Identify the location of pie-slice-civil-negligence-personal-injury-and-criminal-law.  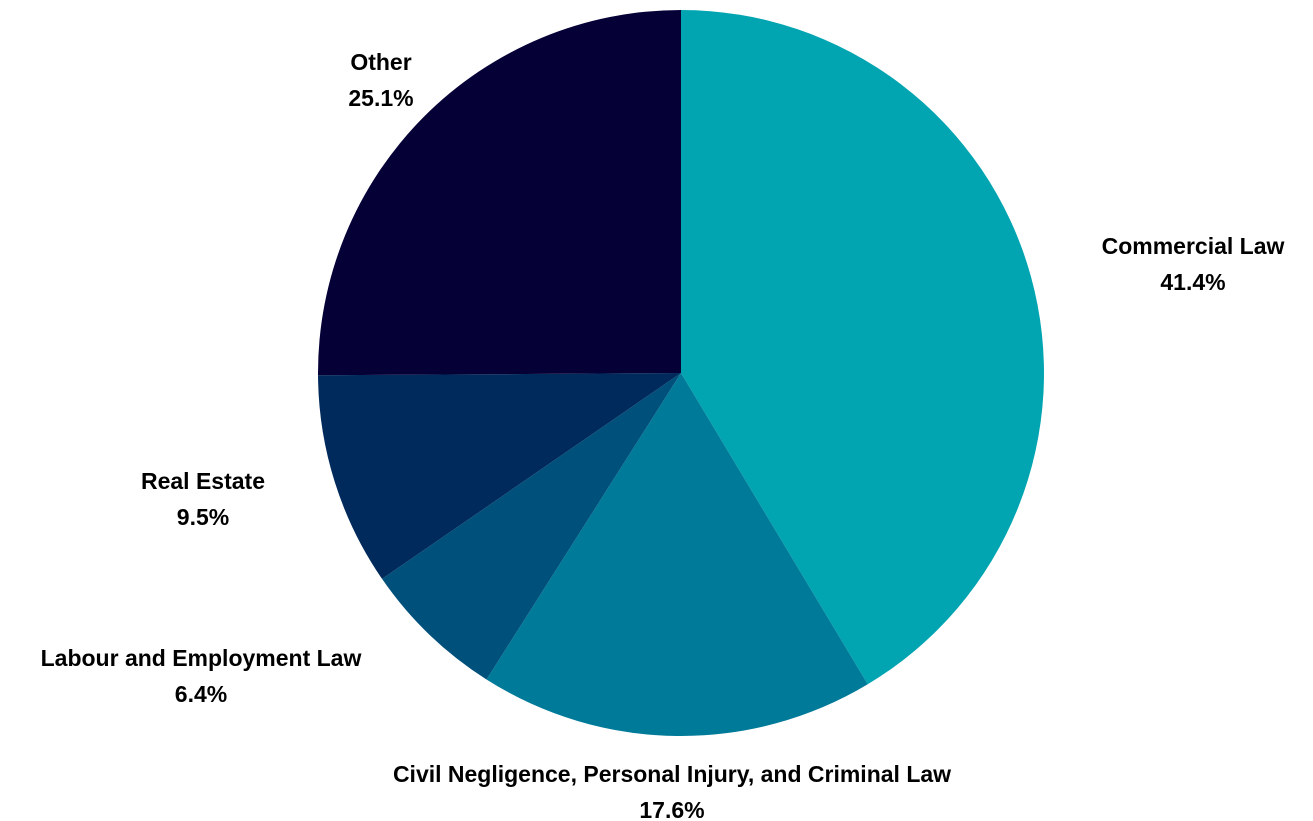
(677, 554).